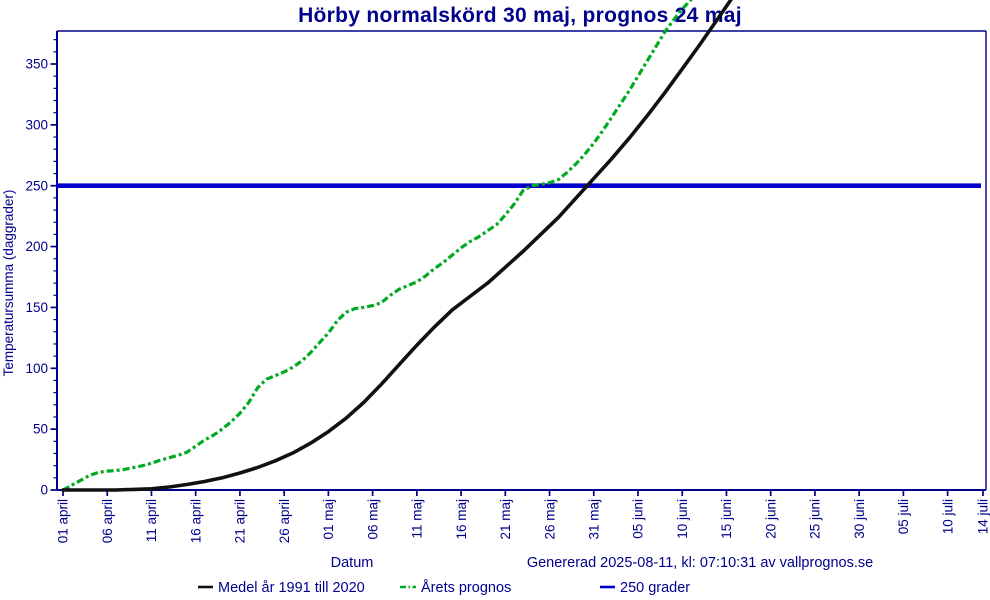 The image size is (990, 600). What do you see at coordinates (8, 283) in the screenshot?
I see `y-axis-title: Temperatursumma (daggrader)` at bounding box center [8, 283].